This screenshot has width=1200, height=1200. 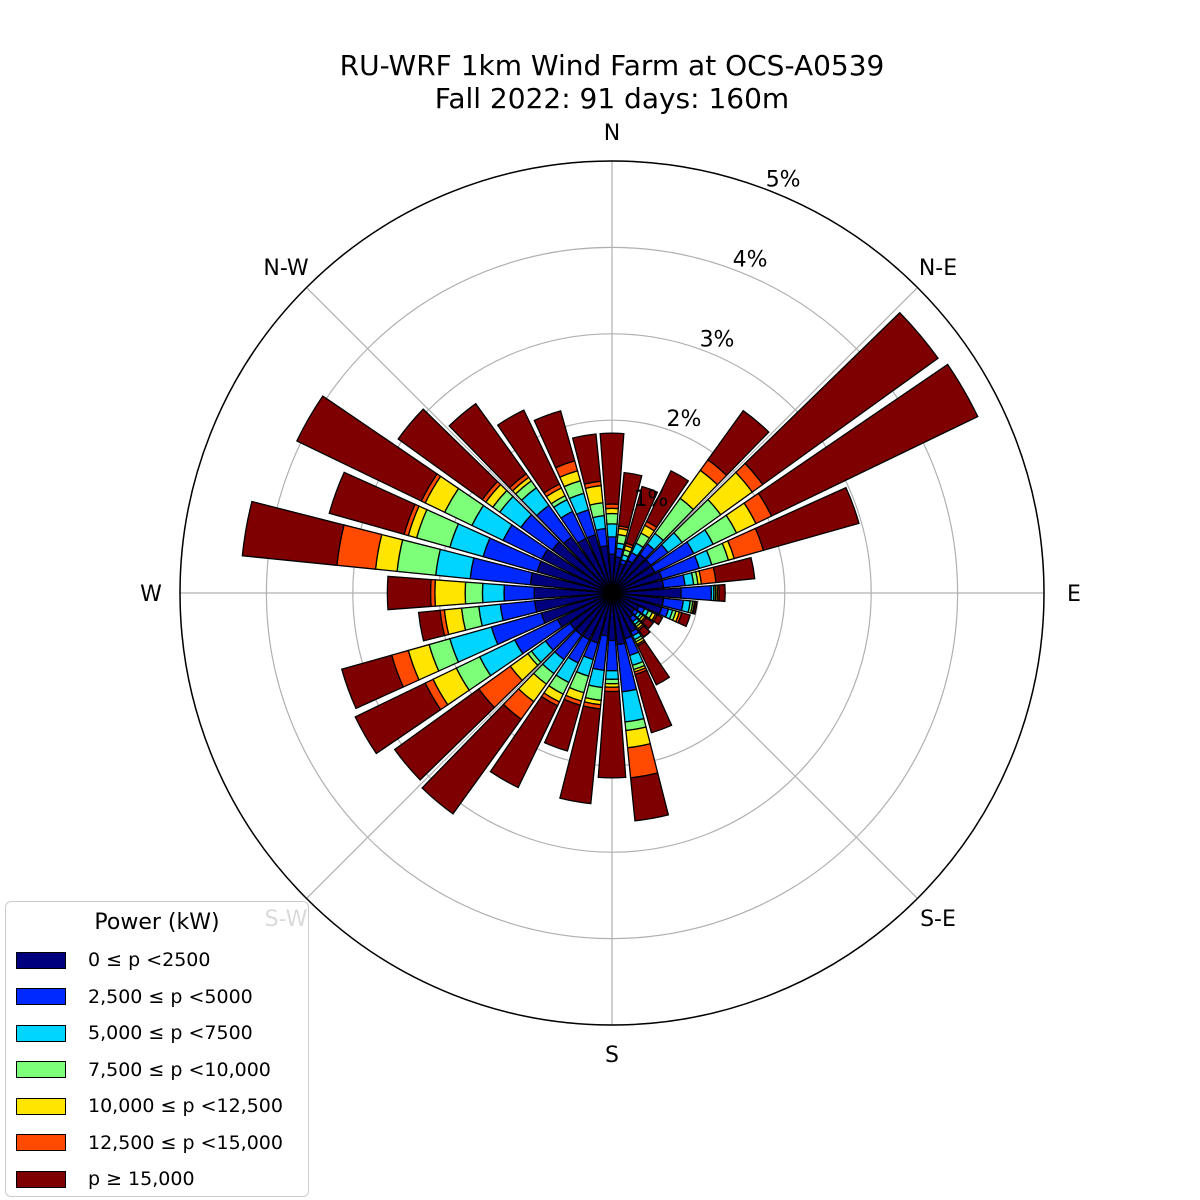 What do you see at coordinates (750, 259) in the screenshot?
I see `radial-tick-label: 4%` at bounding box center [750, 259].